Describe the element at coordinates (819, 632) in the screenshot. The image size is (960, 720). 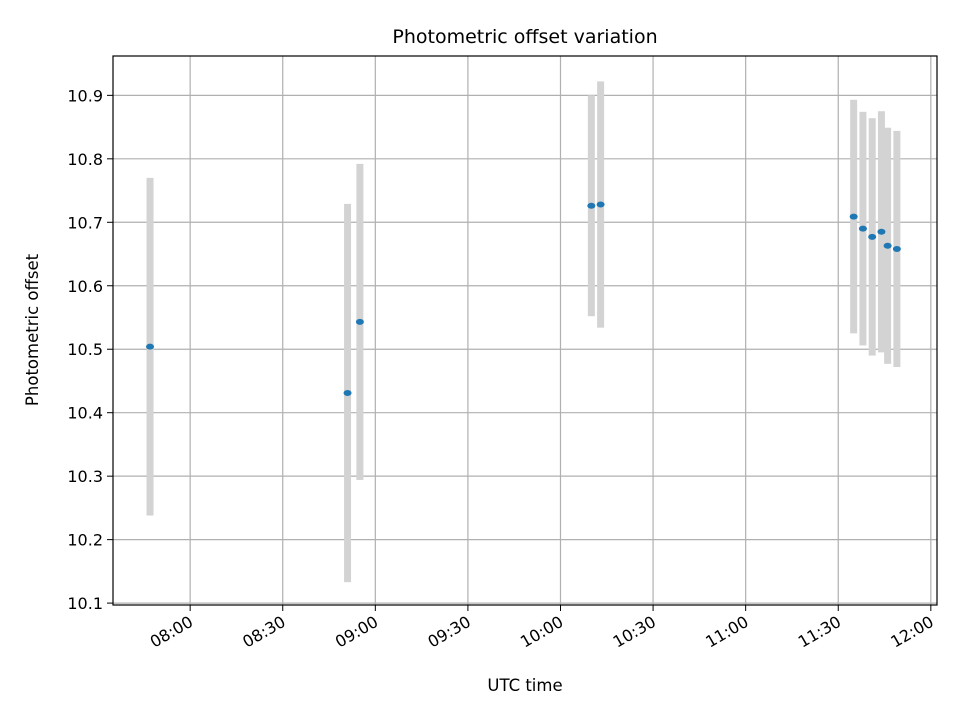
I see `x-tick-label: 11:30` at that location.